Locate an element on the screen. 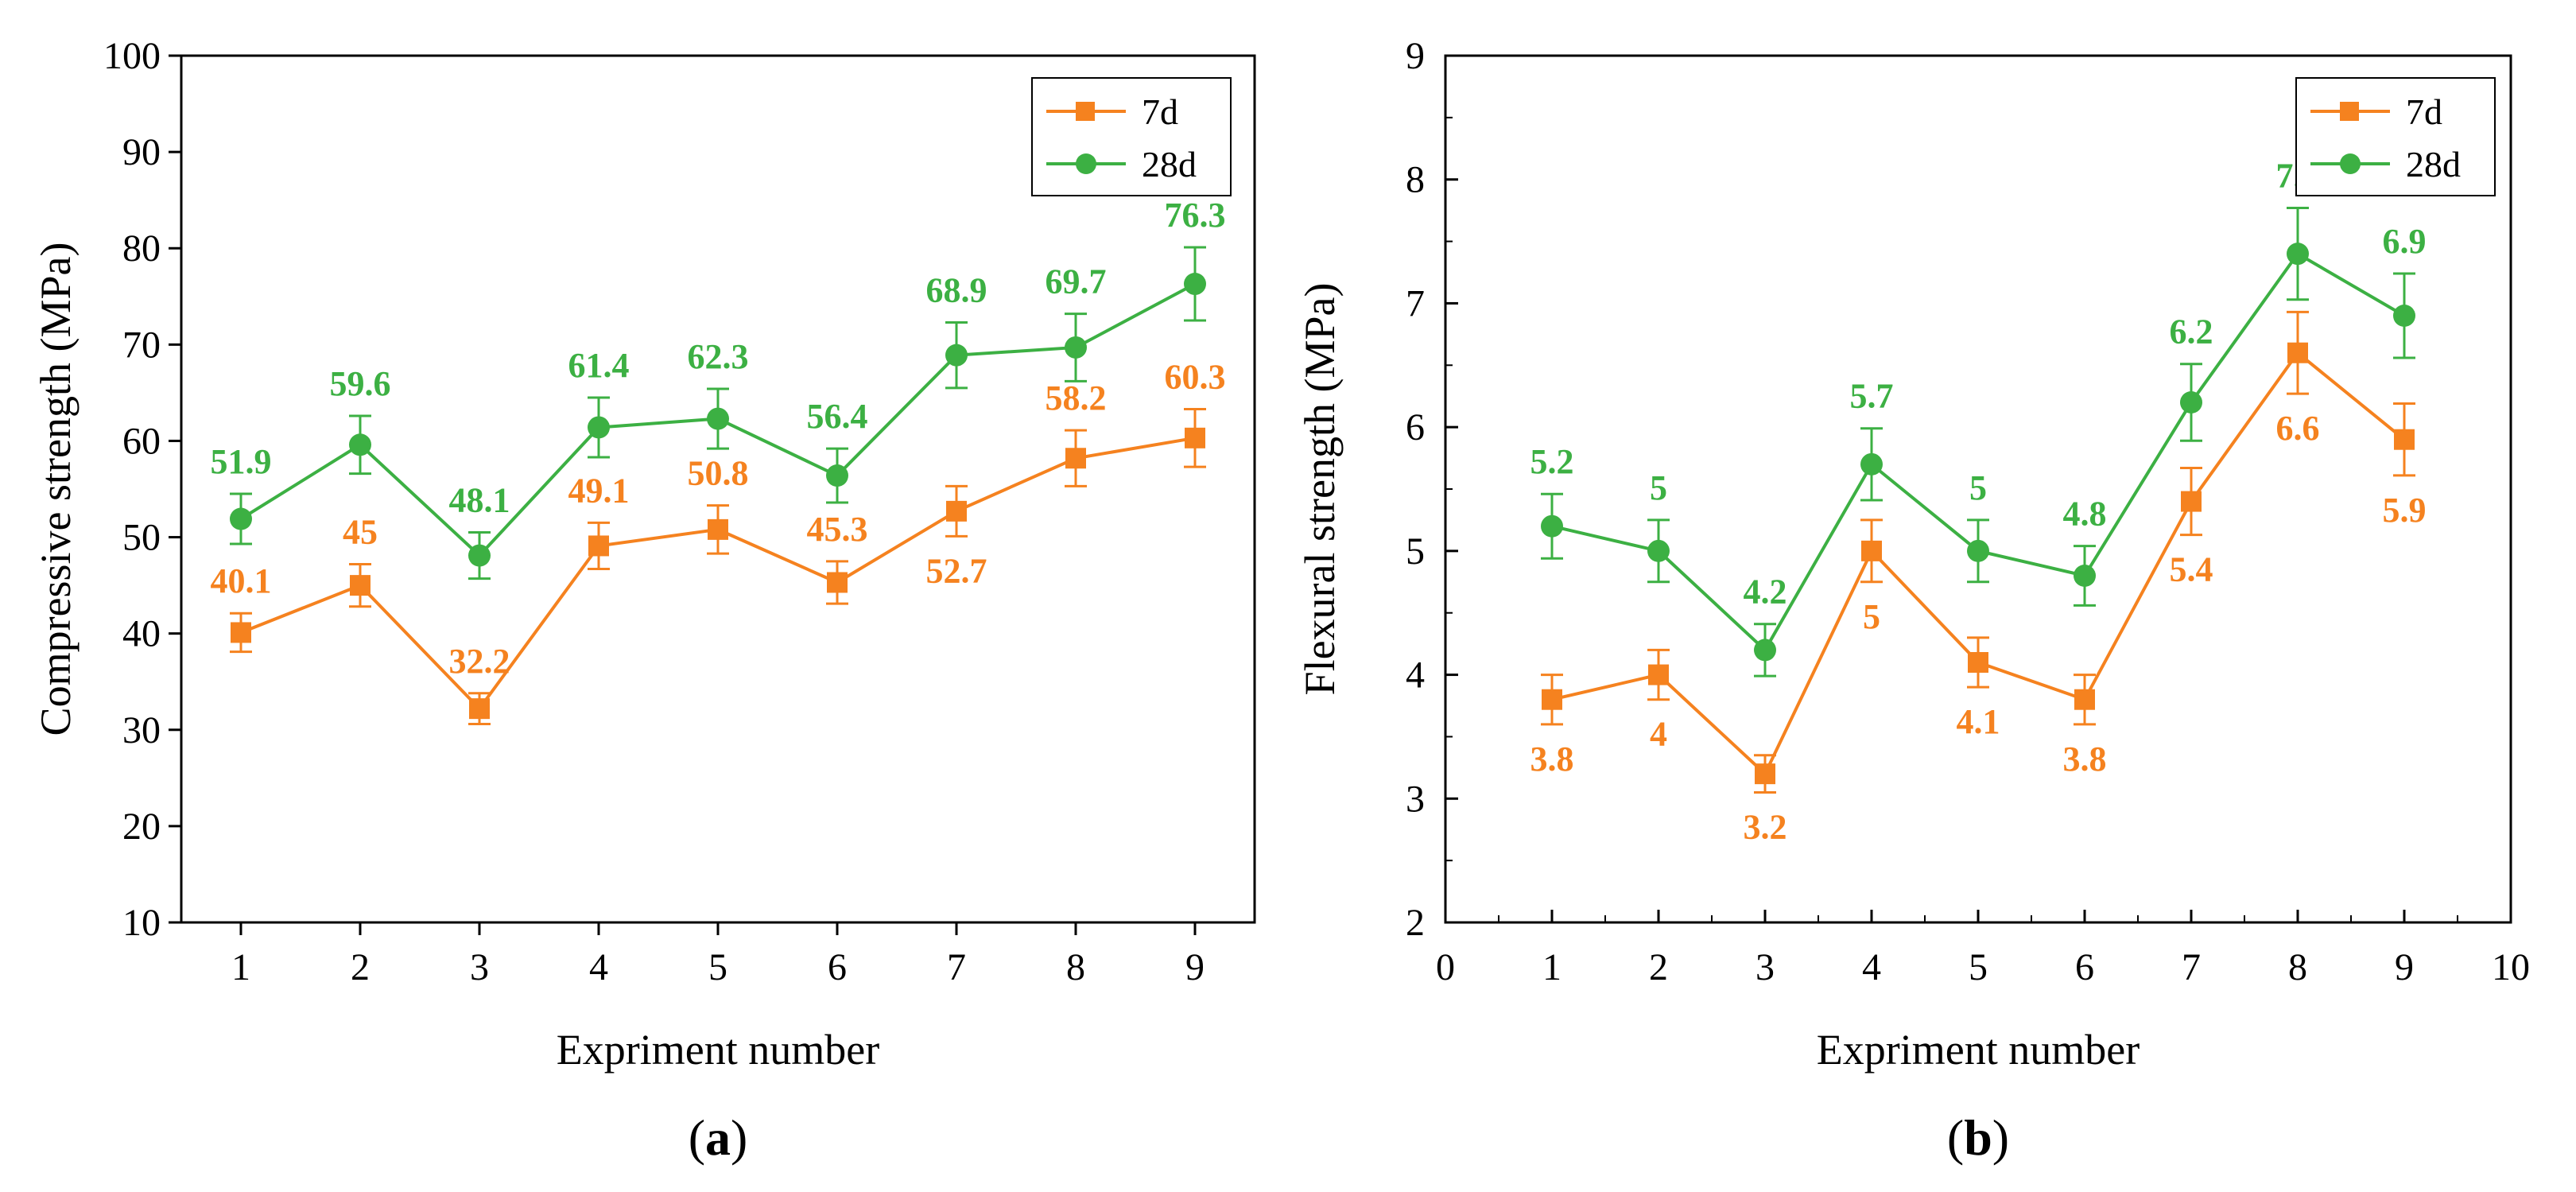  panel-caption: (a) is located at coordinates (719, 1137).